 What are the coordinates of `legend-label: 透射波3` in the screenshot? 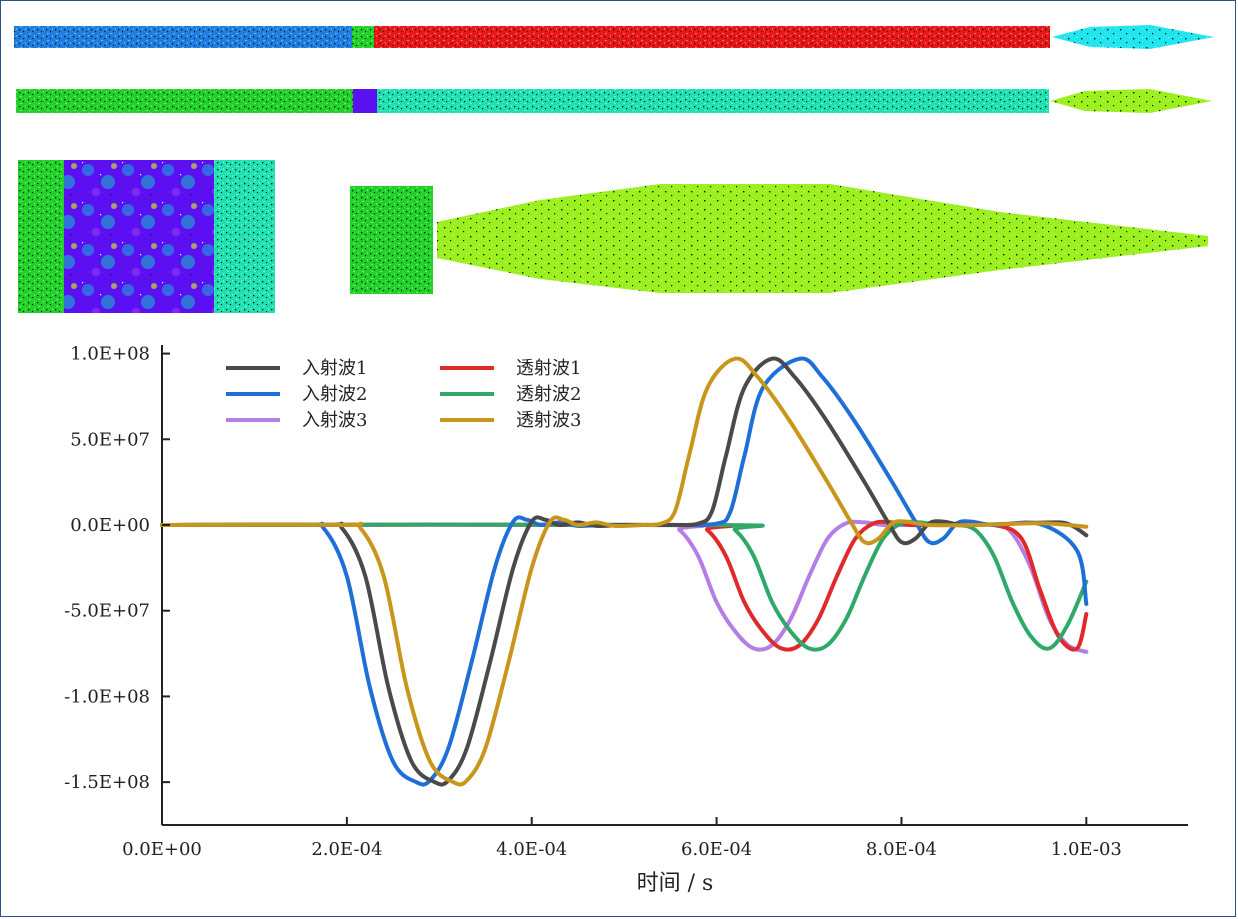 It's located at (548, 420).